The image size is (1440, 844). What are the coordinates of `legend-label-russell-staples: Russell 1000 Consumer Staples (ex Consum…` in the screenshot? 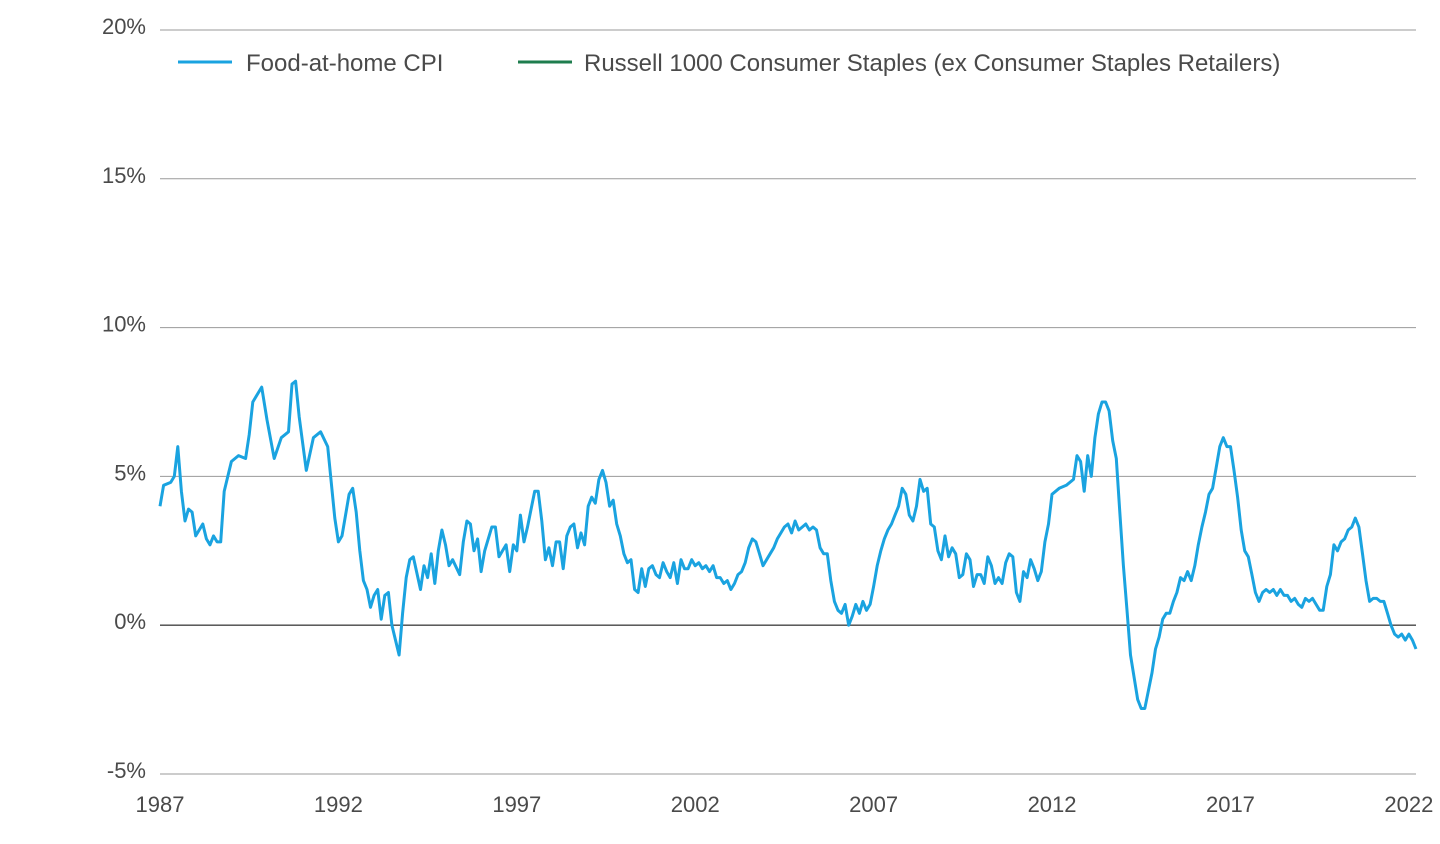 It's located at (932, 63).